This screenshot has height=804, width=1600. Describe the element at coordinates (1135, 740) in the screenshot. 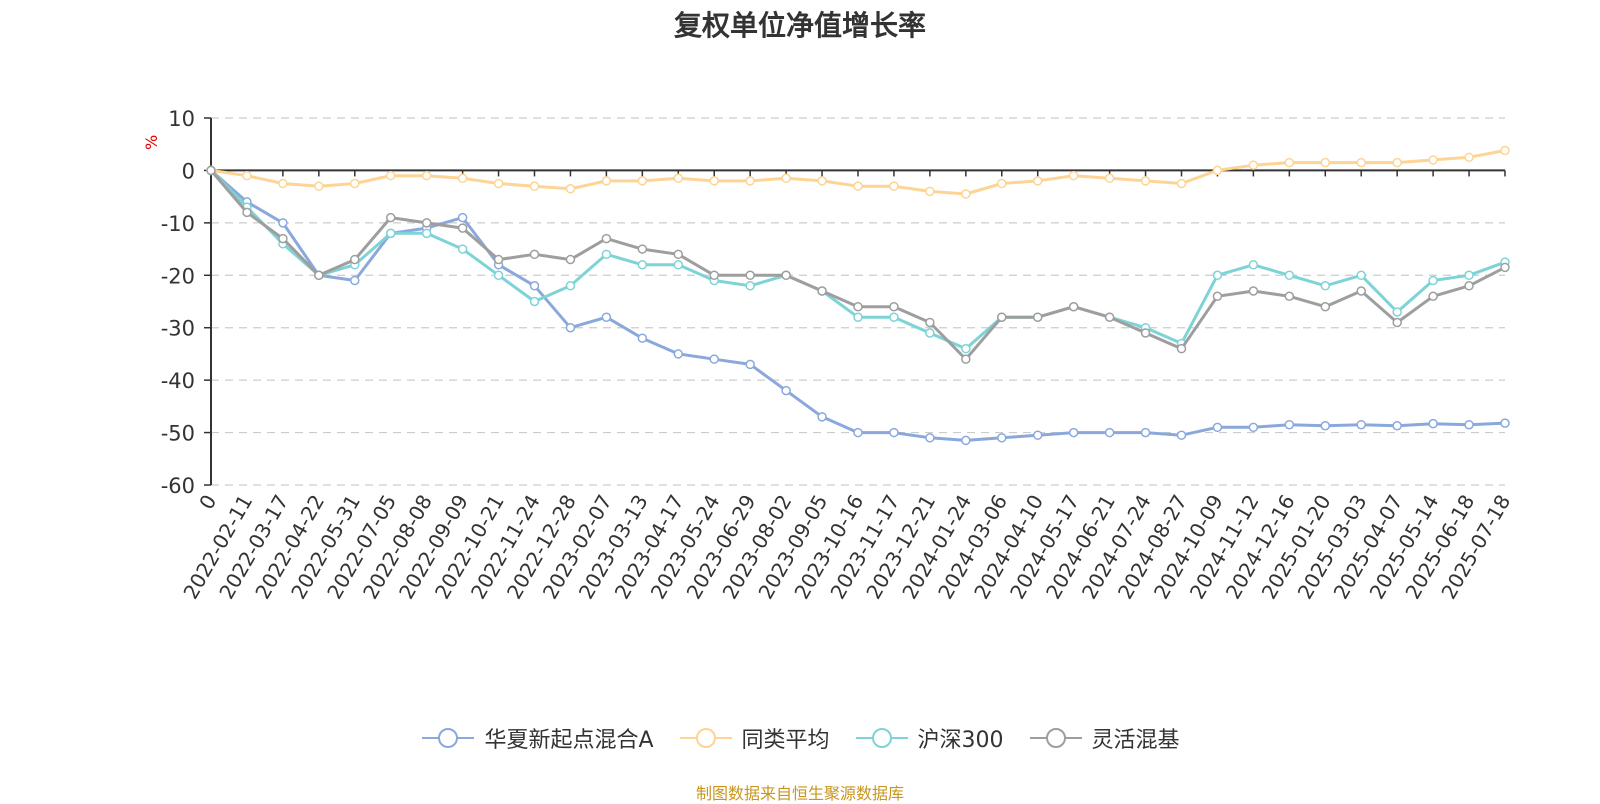

I see `legend-label: 灵活混基` at that location.